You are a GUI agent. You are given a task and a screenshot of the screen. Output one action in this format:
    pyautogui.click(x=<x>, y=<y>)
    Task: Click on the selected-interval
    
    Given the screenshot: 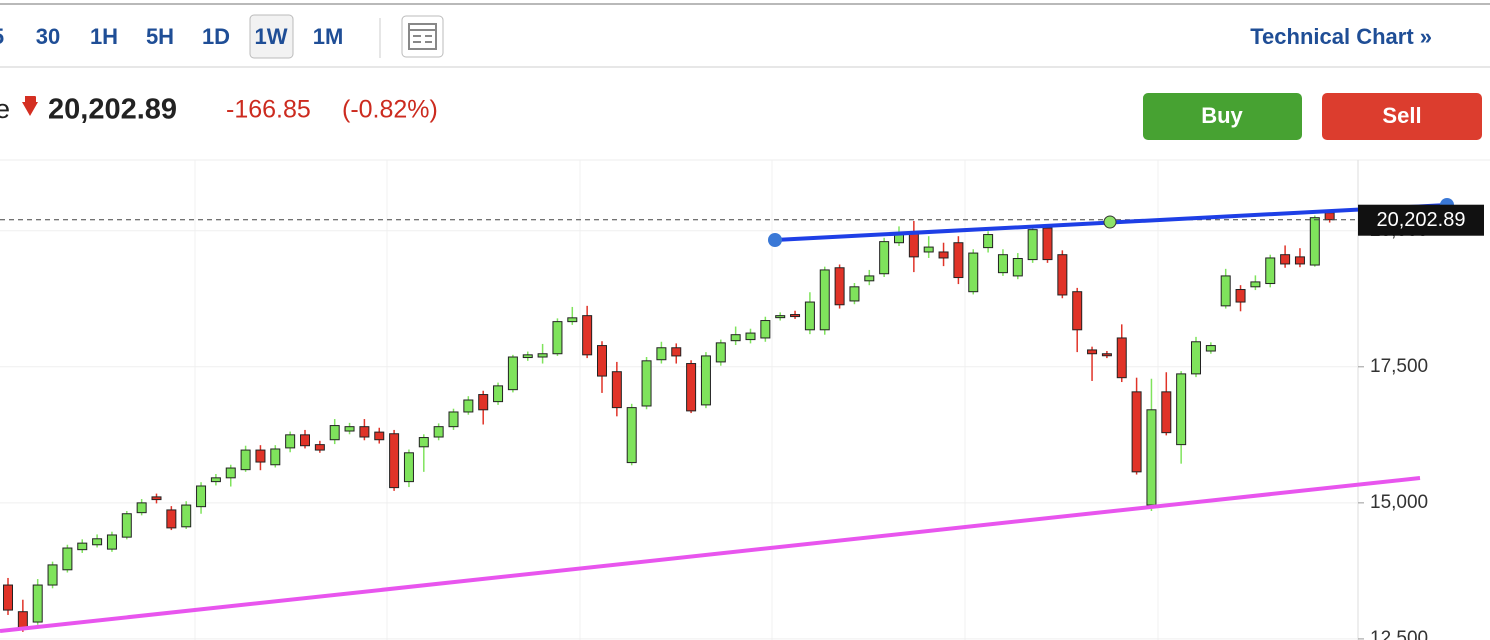 What is the action you would take?
    pyautogui.click(x=271, y=36)
    